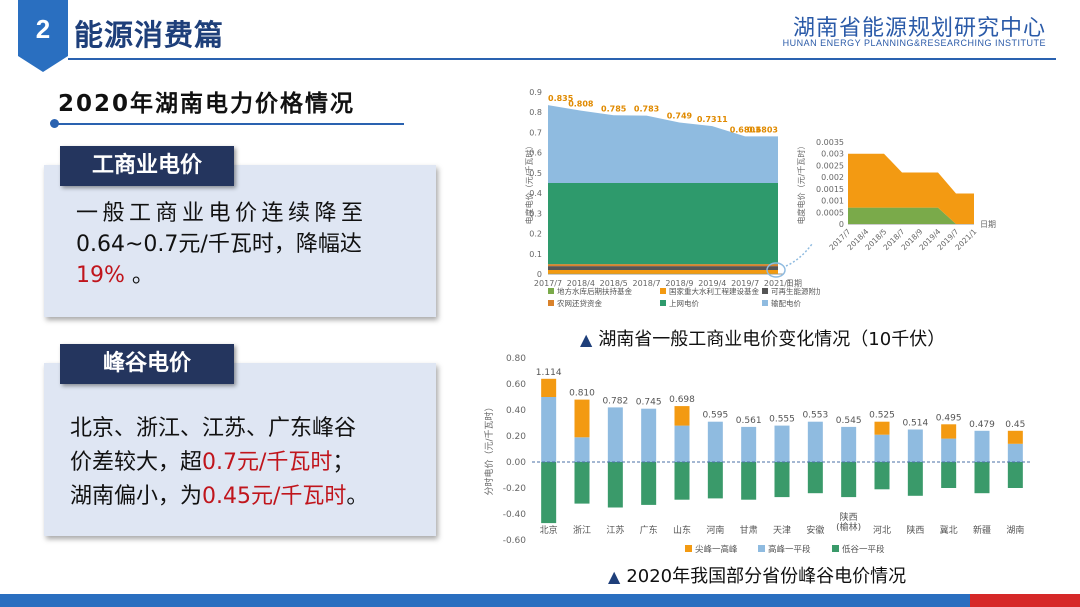 This screenshot has width=1080, height=607. What do you see at coordinates (849, 421) in the screenshot?
I see `bar-top-label: 0.545` at bounding box center [849, 421].